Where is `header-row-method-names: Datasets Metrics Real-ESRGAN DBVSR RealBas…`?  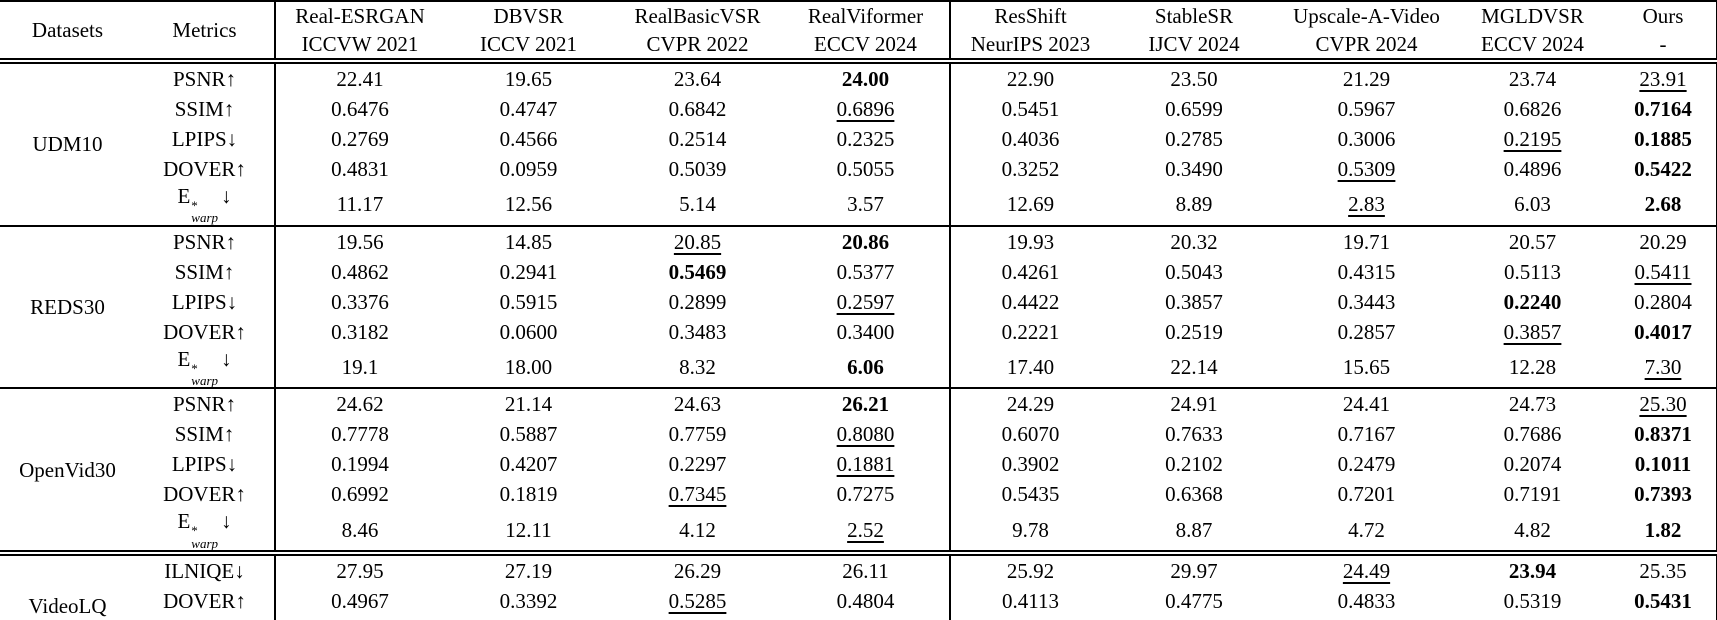 header-row-method-names: Datasets Metrics Real-ESRGAN DBVSR RealBas… is located at coordinates (858, 31).